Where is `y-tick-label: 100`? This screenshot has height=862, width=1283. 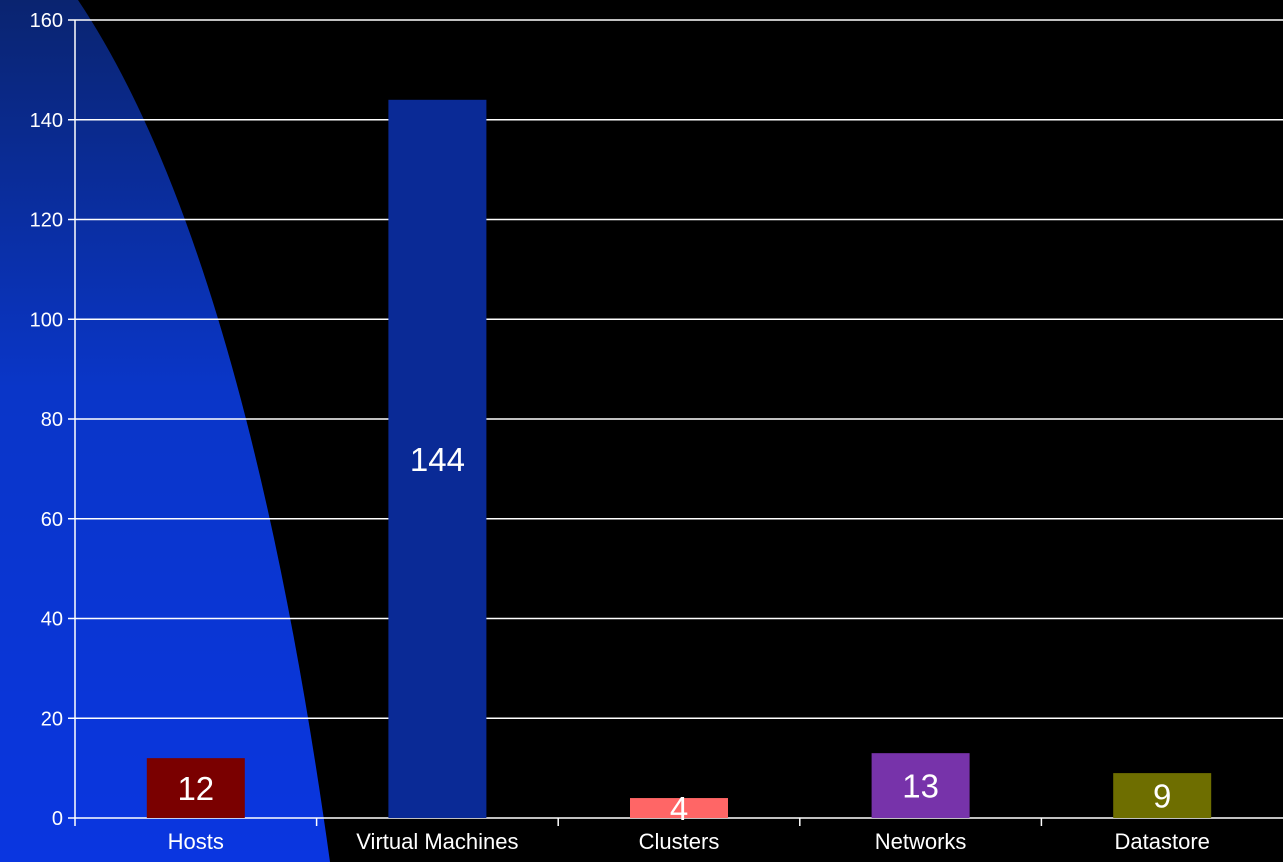
y-tick-label: 100 is located at coordinates (46, 320).